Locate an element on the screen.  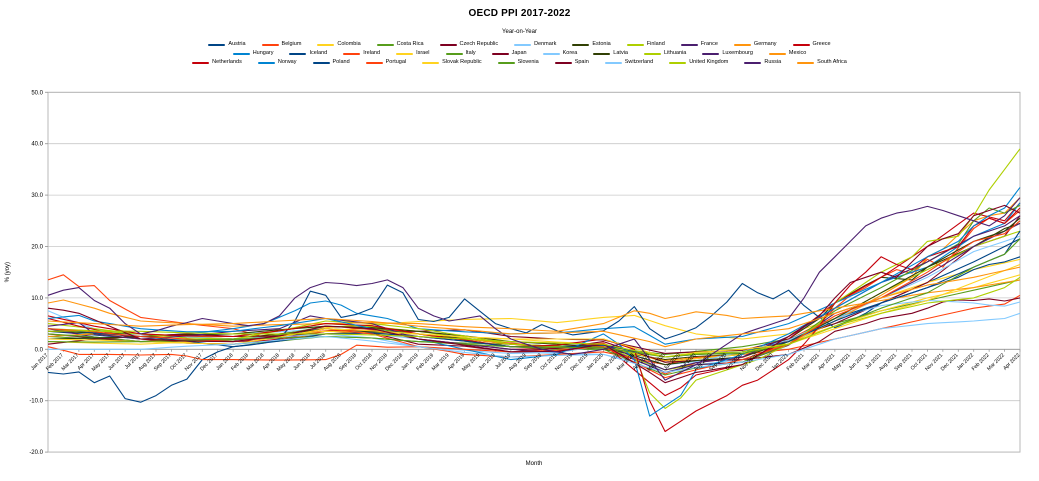
y-tick-label: -10.0 is located at coordinates (36, 402).